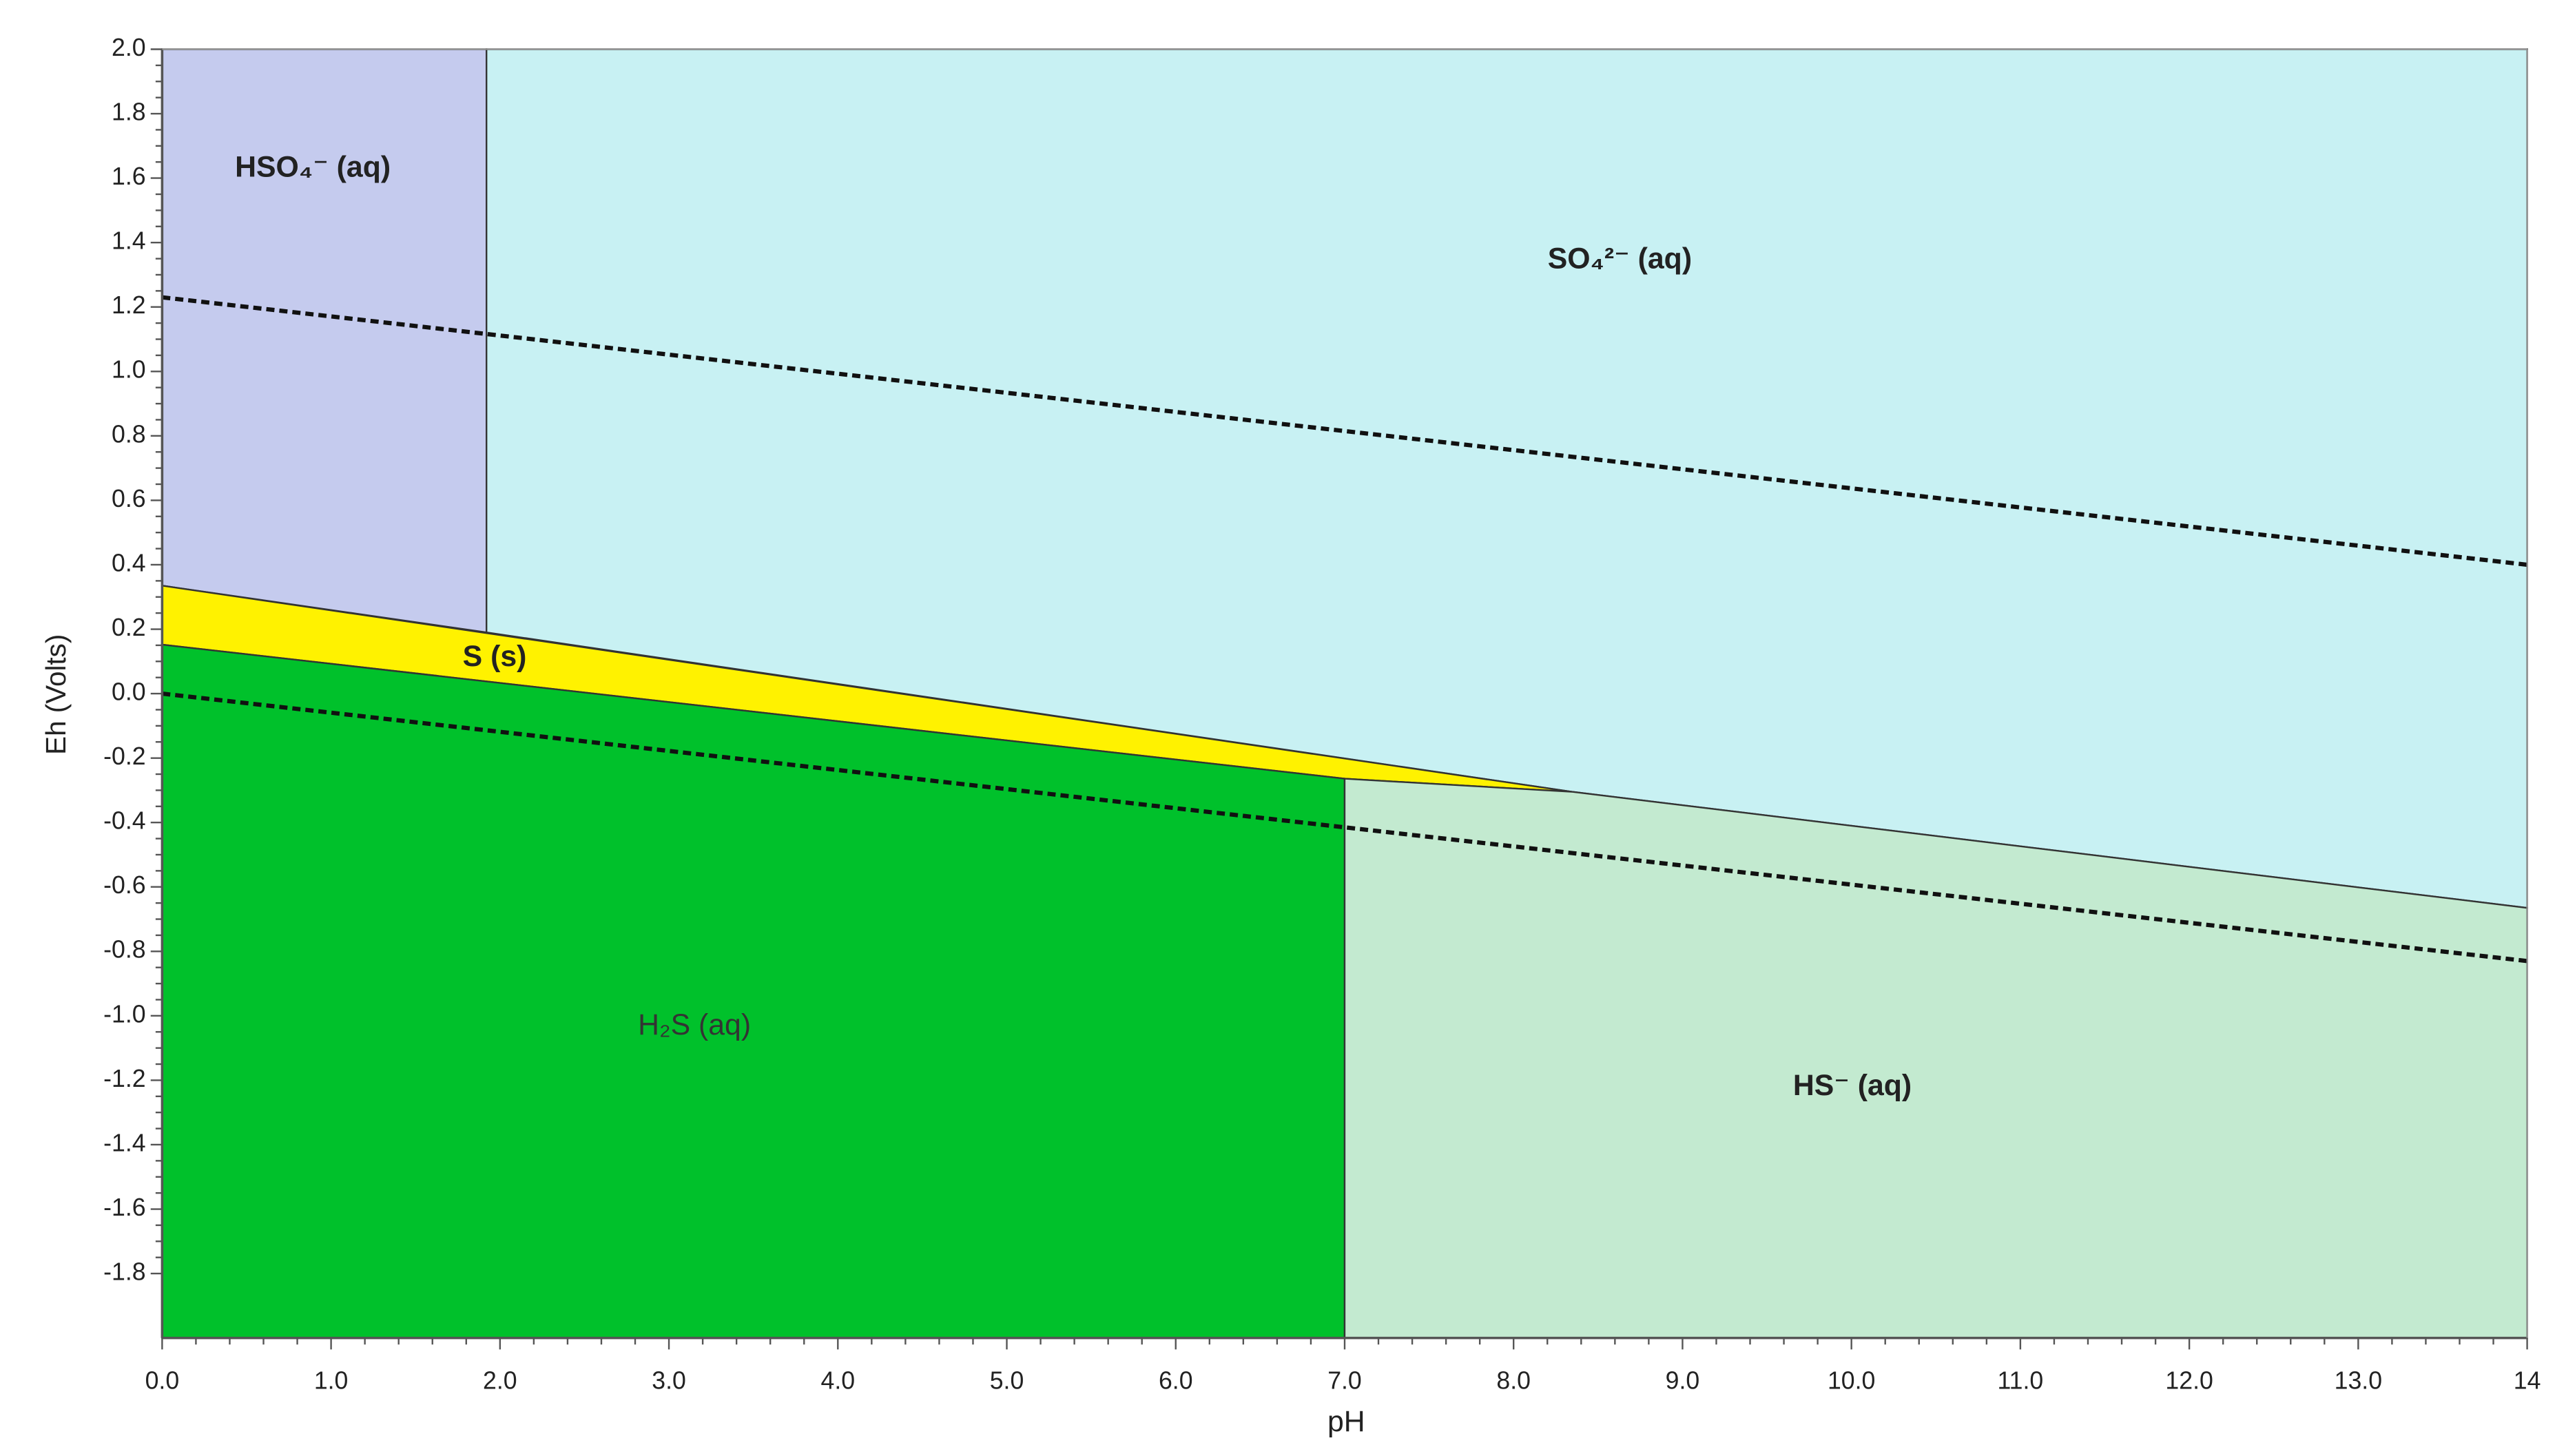 The width and height of the screenshot is (2555, 1456). What do you see at coordinates (1176, 1380) in the screenshot?
I see `x-tick-label: 6.0` at bounding box center [1176, 1380].